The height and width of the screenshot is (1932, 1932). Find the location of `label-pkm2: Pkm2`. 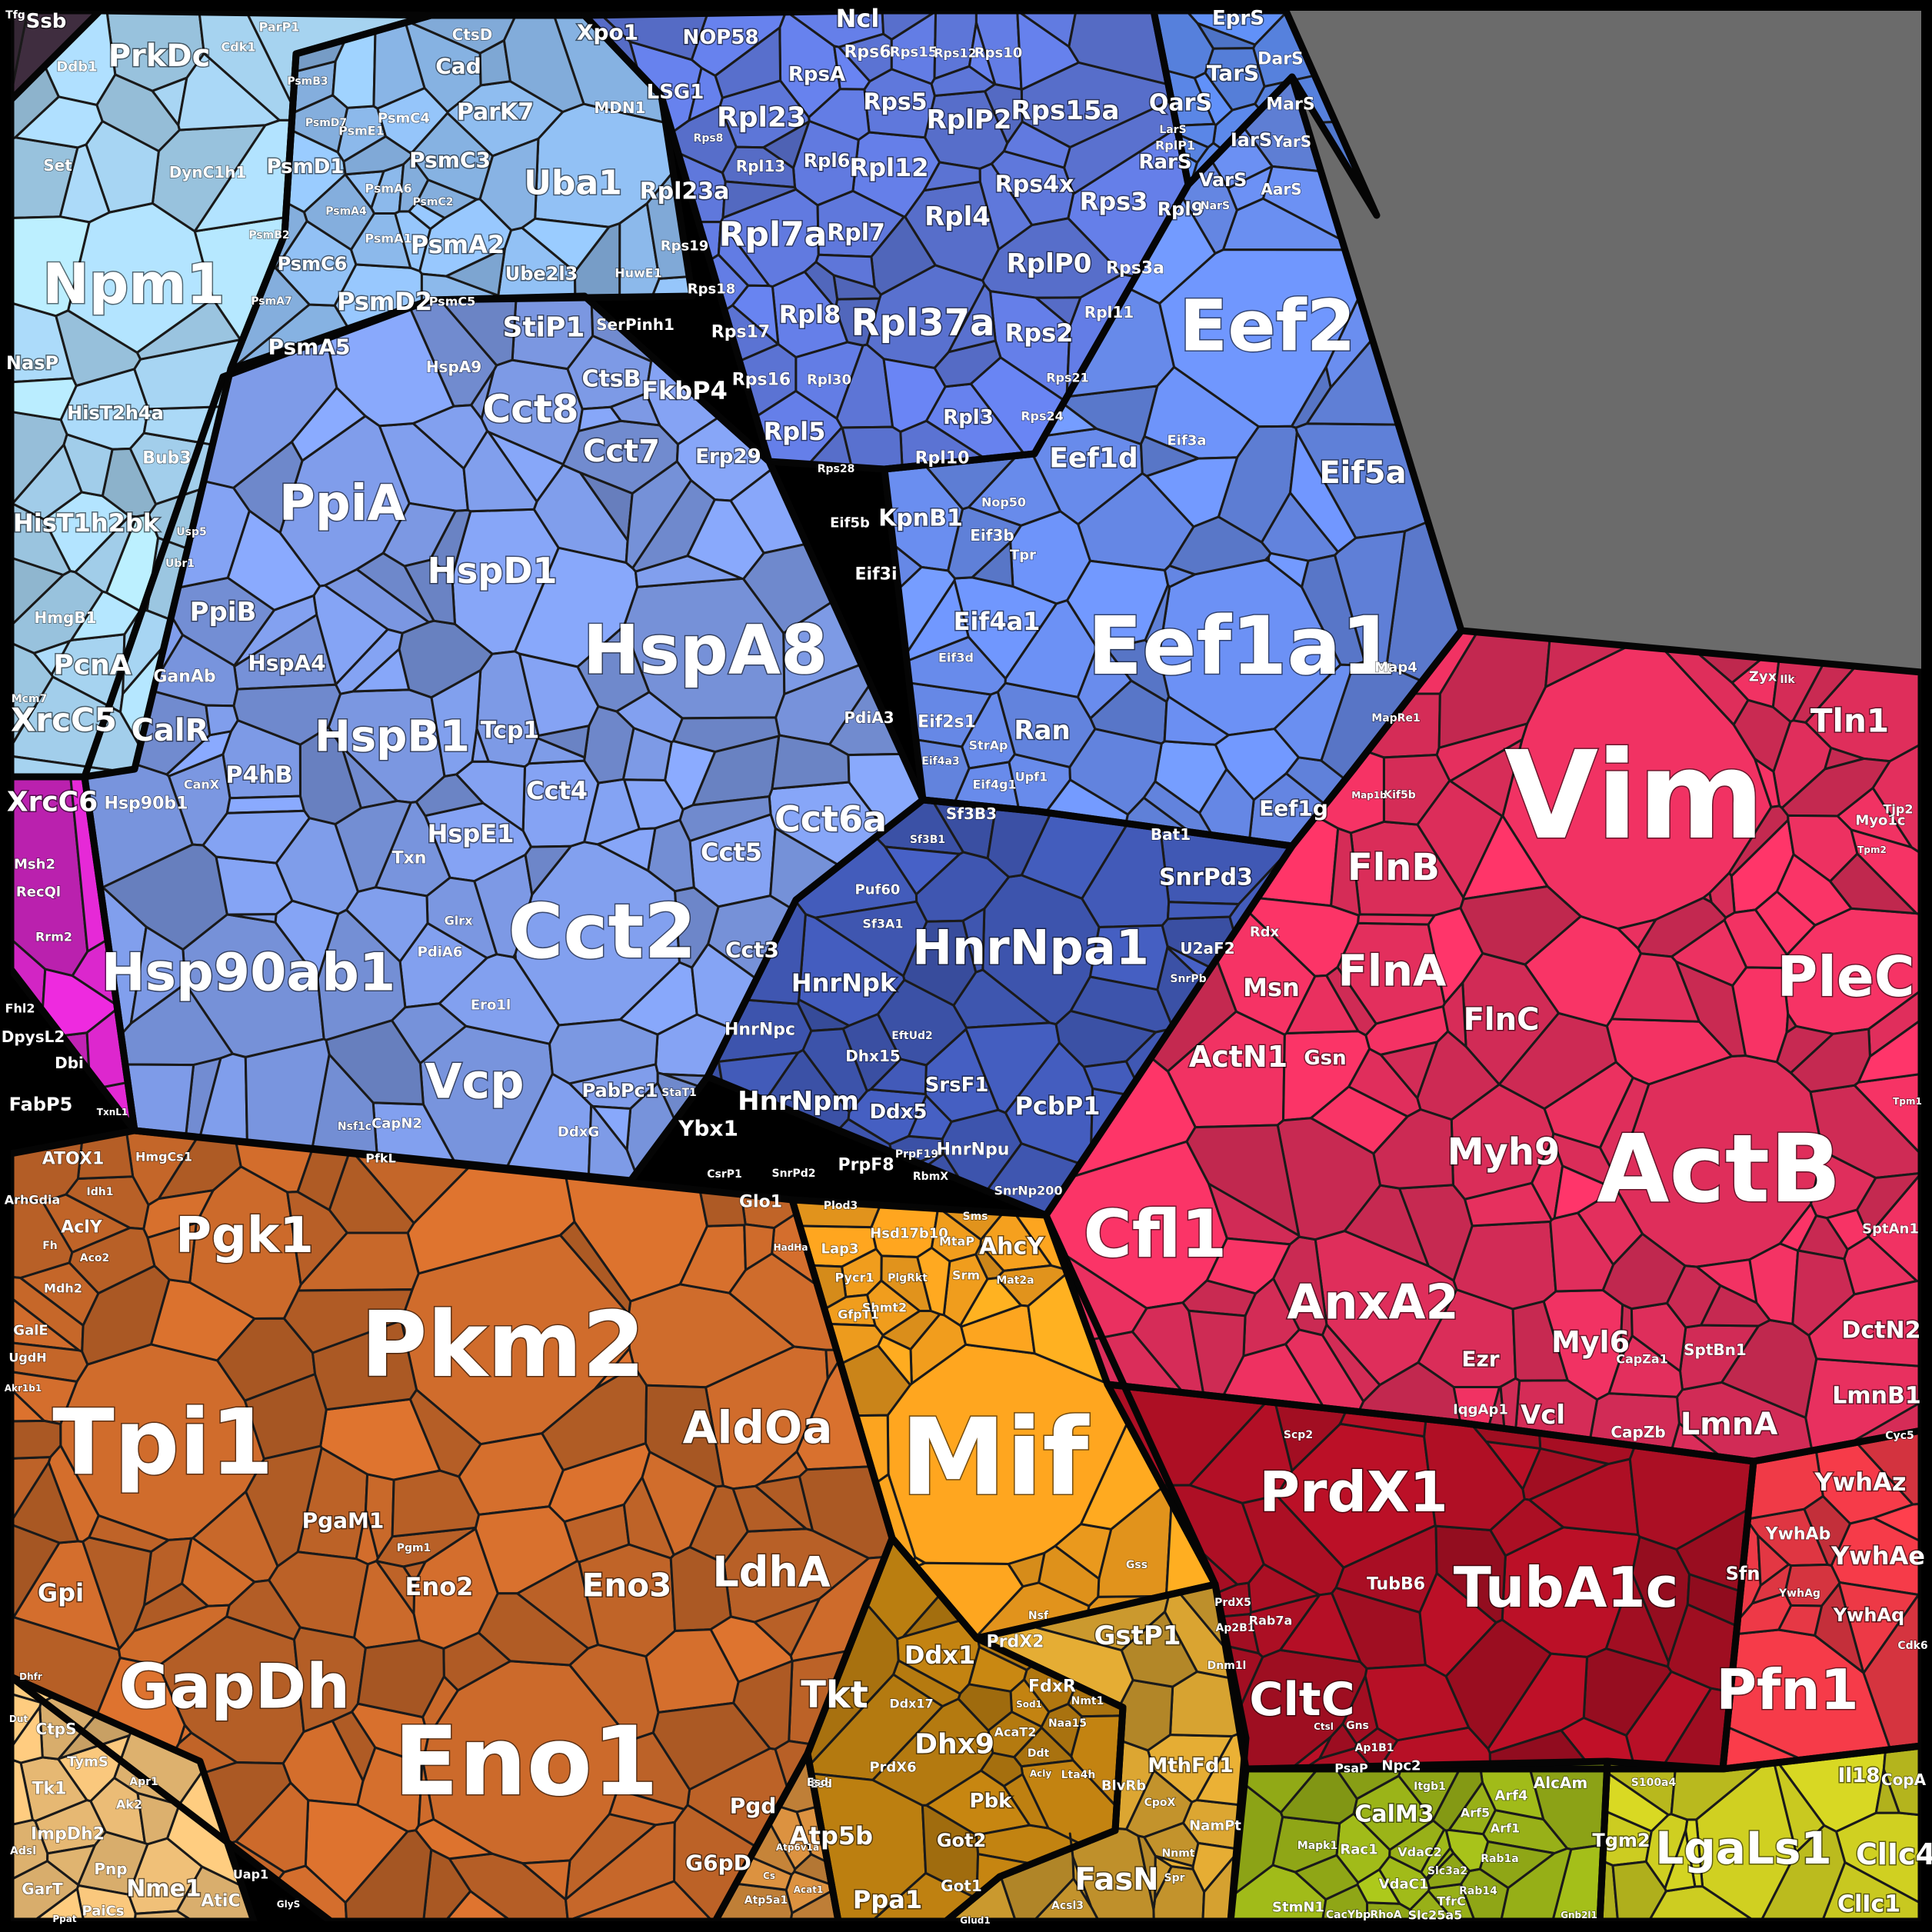

label-pkm2: Pkm2 is located at coordinates (503, 1344).